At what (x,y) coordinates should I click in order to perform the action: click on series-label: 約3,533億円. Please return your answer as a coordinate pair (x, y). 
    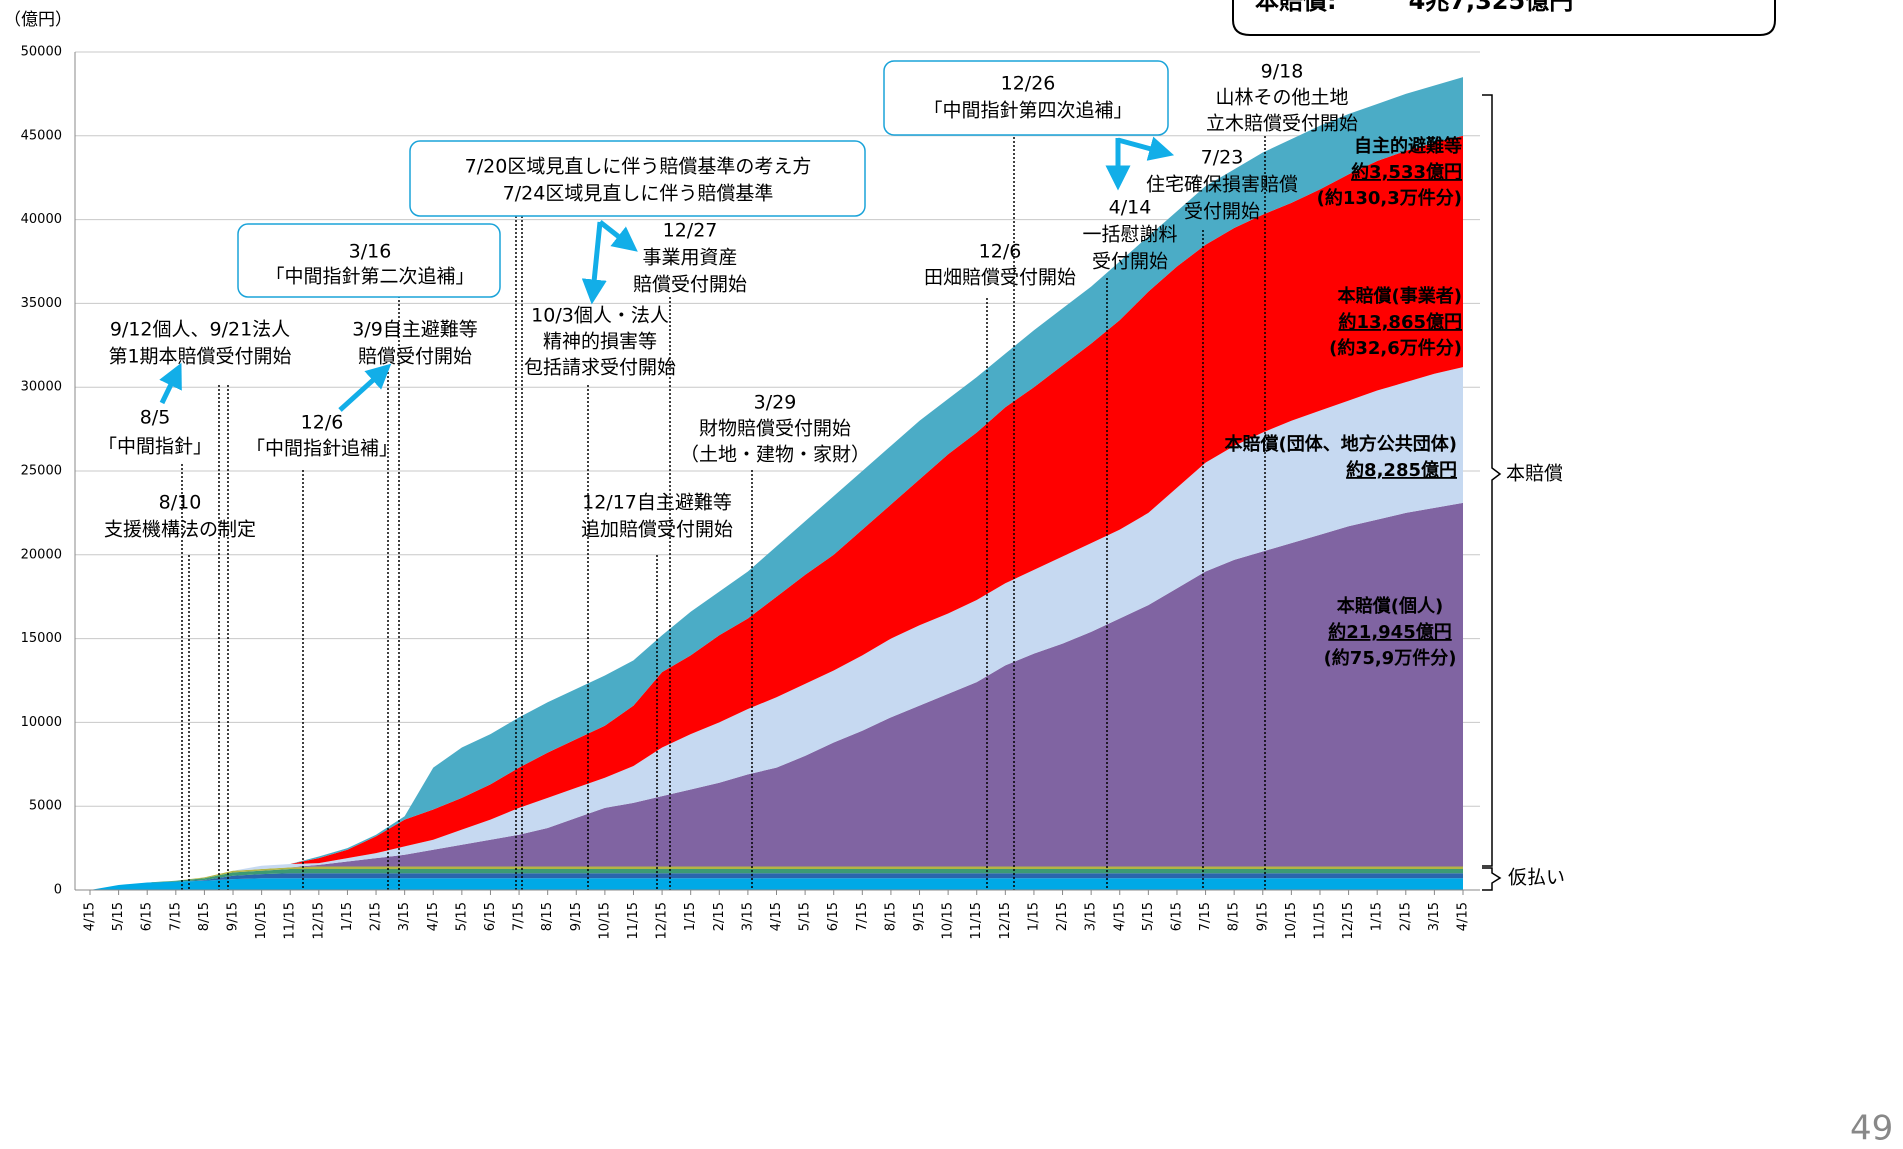
    Looking at the image, I should click on (1406, 172).